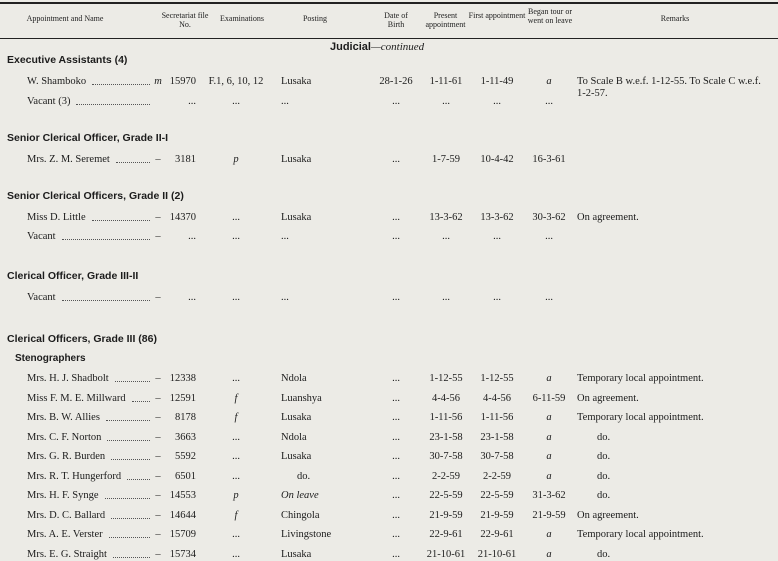 This screenshot has height=561, width=778. What do you see at coordinates (446, 378) in the screenshot?
I see `cell-present: 1-12-55` at bounding box center [446, 378].